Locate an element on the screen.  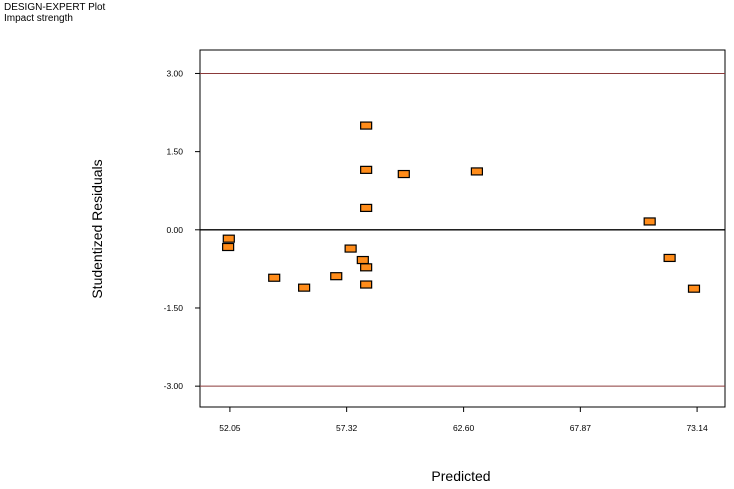
plot-header-subtitle: Impact strength is located at coordinates (38, 18).